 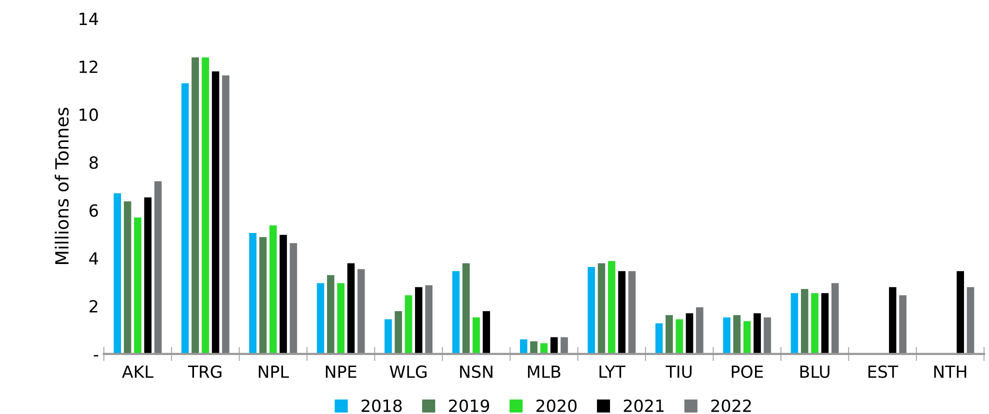 What do you see at coordinates (89, 115) in the screenshot?
I see `y-tick-label: 10` at bounding box center [89, 115].